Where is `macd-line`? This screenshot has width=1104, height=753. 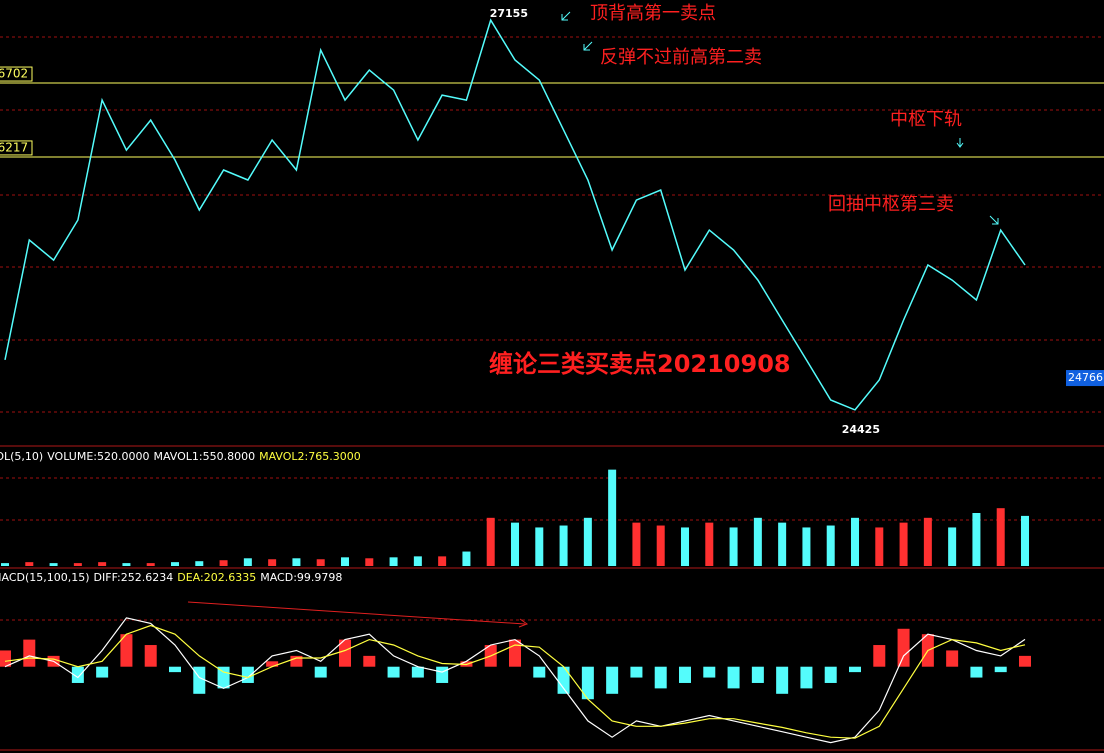
macd-line is located at coordinates (515, 681).